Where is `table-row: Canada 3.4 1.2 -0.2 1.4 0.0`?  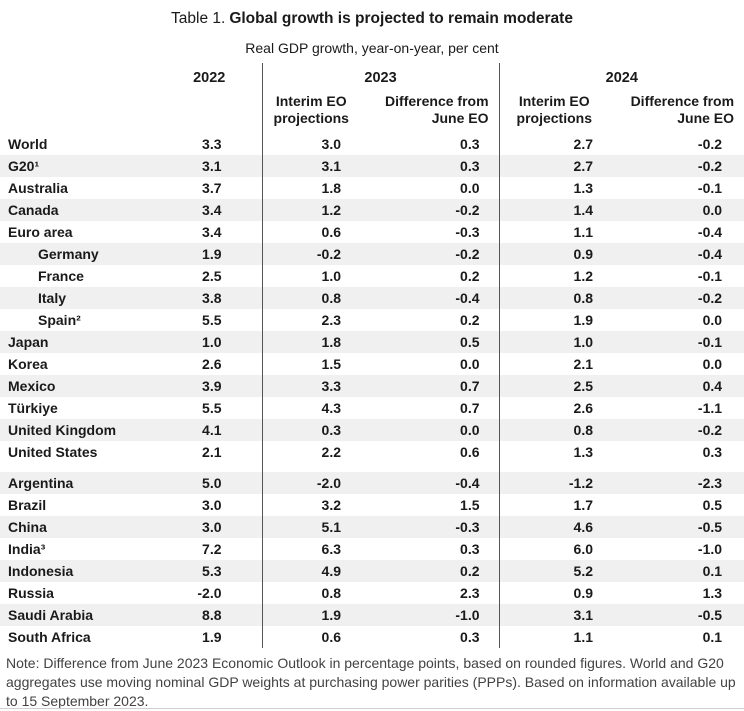
table-row: Canada 3.4 1.2 -0.2 1.4 0.0 is located at coordinates (372, 210).